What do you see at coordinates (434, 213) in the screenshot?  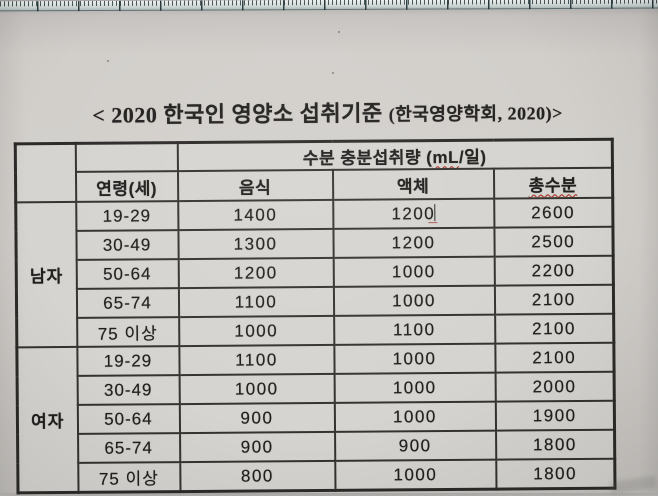 I see `text-cursor` at bounding box center [434, 213].